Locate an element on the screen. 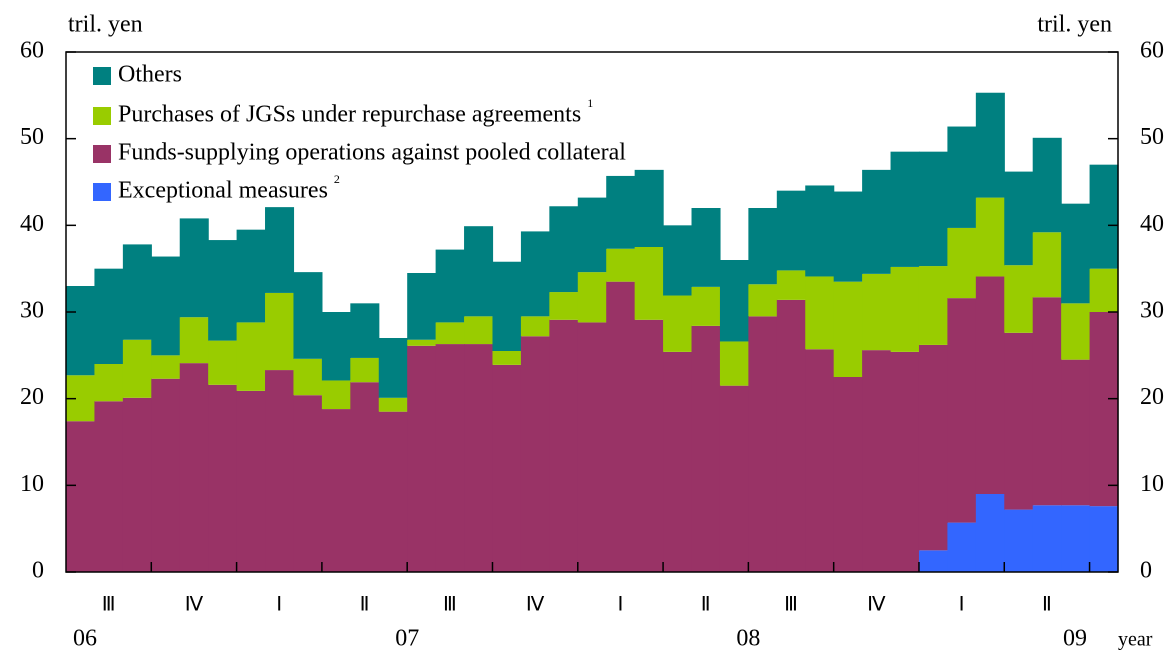 The height and width of the screenshot is (655, 1176). legend-note: 2 is located at coordinates (337, 179).